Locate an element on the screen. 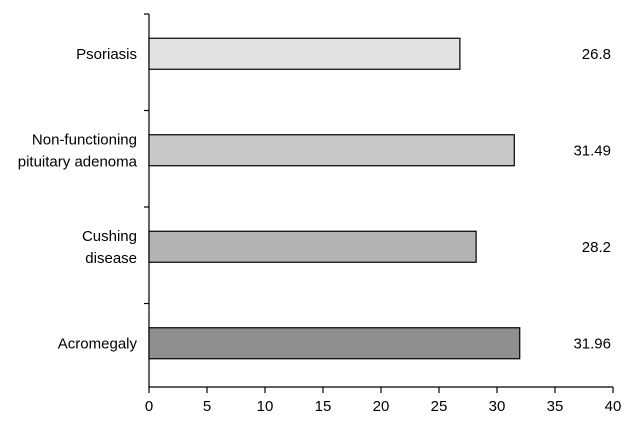 The image size is (627, 423). category-label: Non-functioning is located at coordinates (84, 139).